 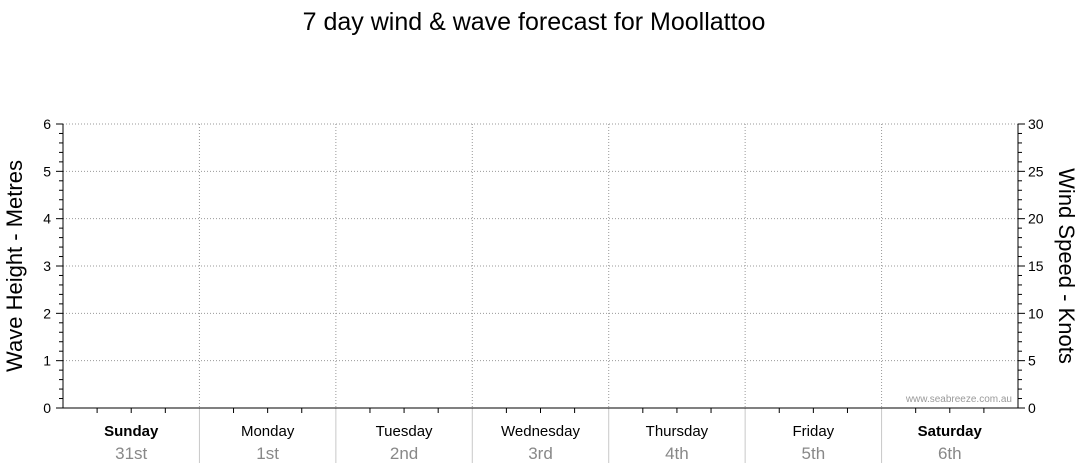 I want to click on y-right-tick-label: 25, so click(x=1036, y=171).